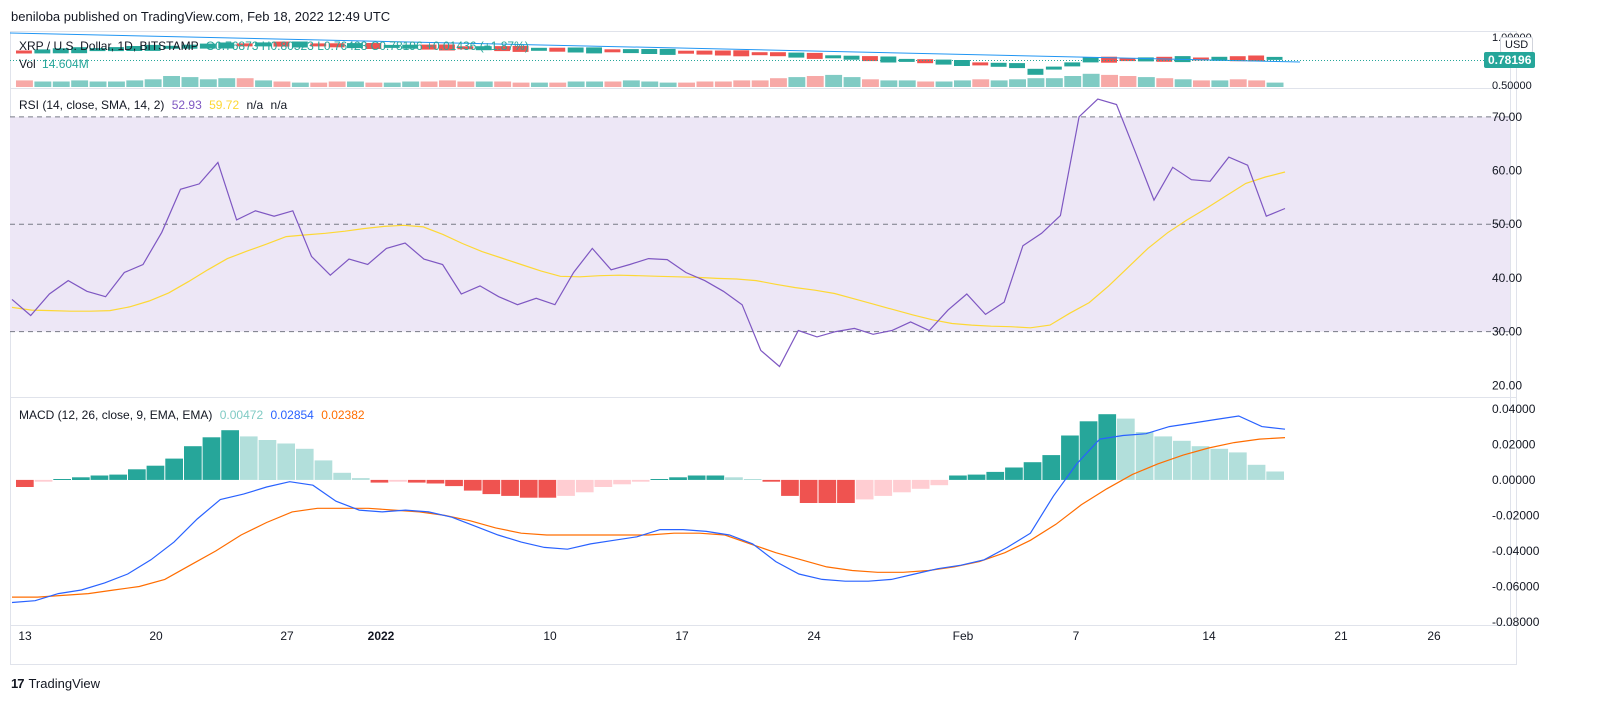 This screenshot has height=703, width=1600. What do you see at coordinates (186, 105) in the screenshot?
I see `rsi-value: 52.93` at bounding box center [186, 105].